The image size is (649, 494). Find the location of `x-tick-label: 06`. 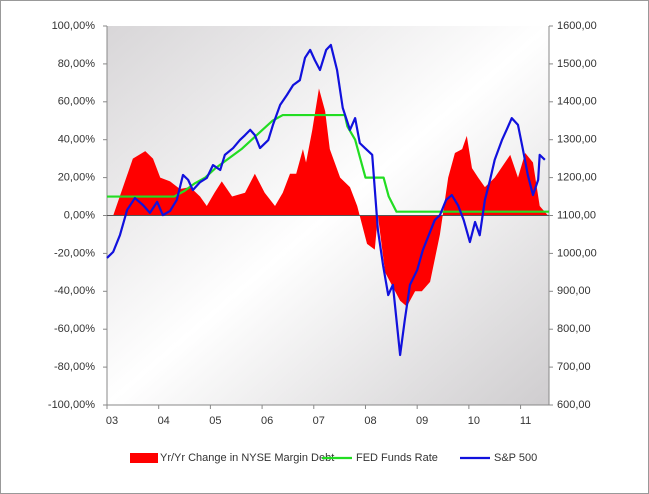

x-tick-label: 06 is located at coordinates (267, 421).